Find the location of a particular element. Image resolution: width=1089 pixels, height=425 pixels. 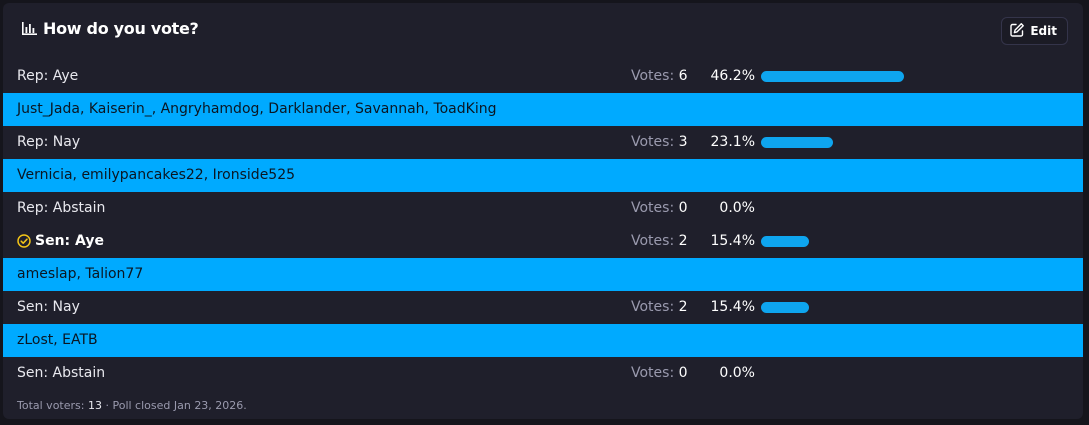

voters-list-rep-nay: Vernicia, emilypancakes22, Ironside525 is located at coordinates (543, 175).